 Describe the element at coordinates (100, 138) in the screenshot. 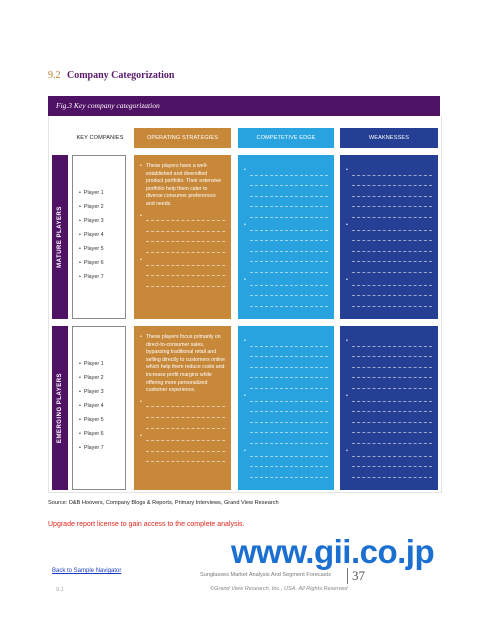

I see `column-header-key-companies: KEY COMPANIES` at that location.